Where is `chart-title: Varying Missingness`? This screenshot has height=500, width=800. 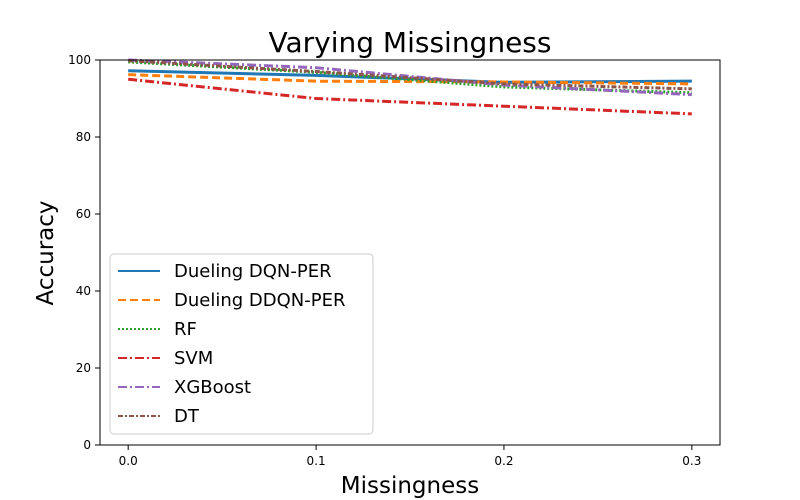
chart-title: Varying Missingness is located at coordinates (410, 42).